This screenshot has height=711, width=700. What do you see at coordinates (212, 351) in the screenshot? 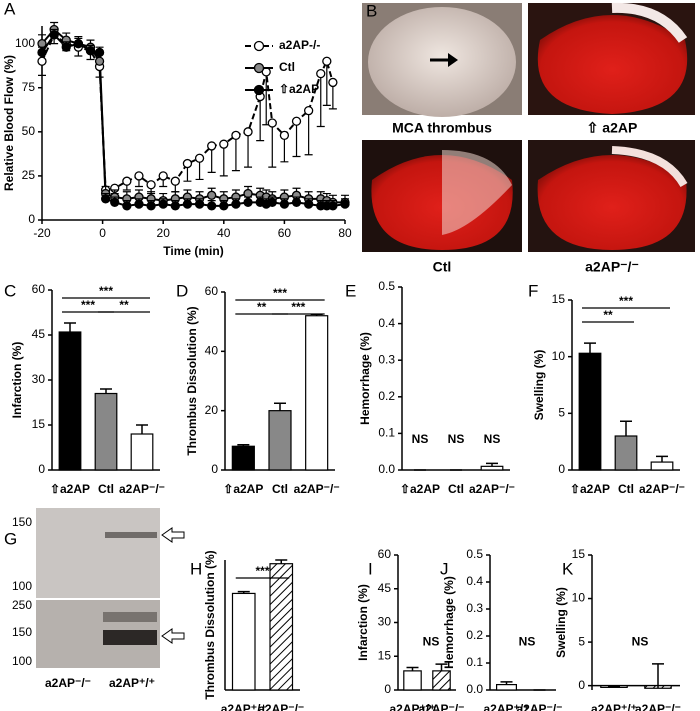
I see `y-tick-label: 40` at bounding box center [212, 351].